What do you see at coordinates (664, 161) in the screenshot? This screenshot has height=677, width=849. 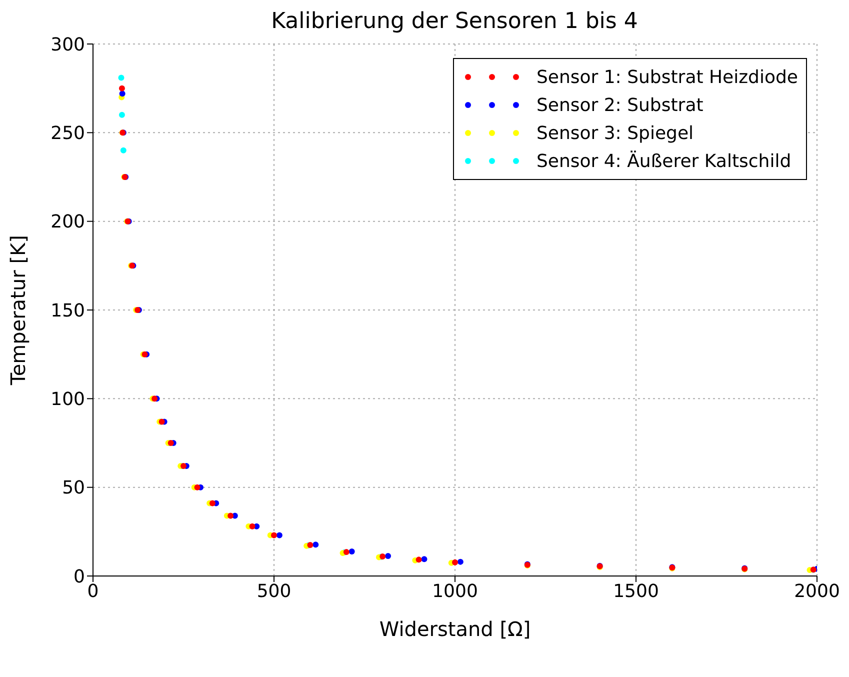 I see `legend-label: Sensor 4: Äußerer Kaltschild` at bounding box center [664, 161].